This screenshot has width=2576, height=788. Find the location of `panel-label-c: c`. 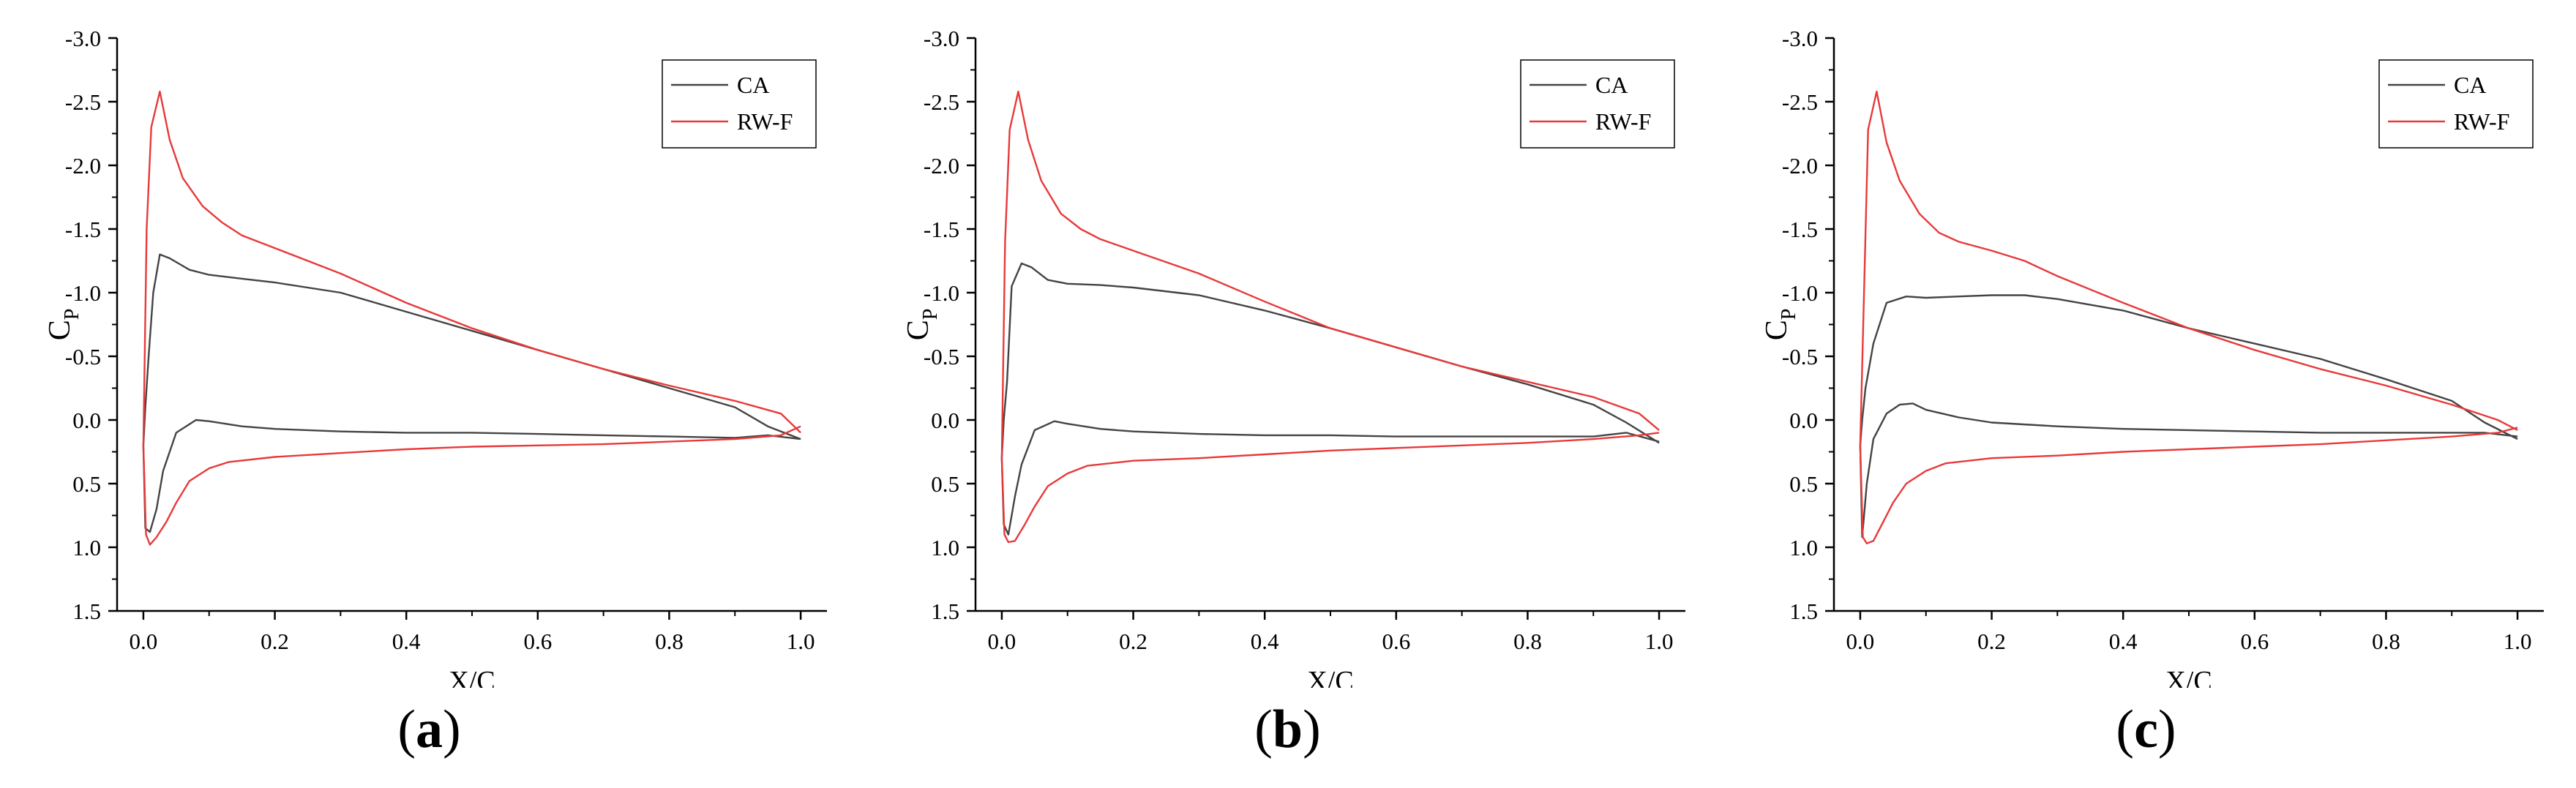

panel-label-c: c is located at coordinates (2146, 729).